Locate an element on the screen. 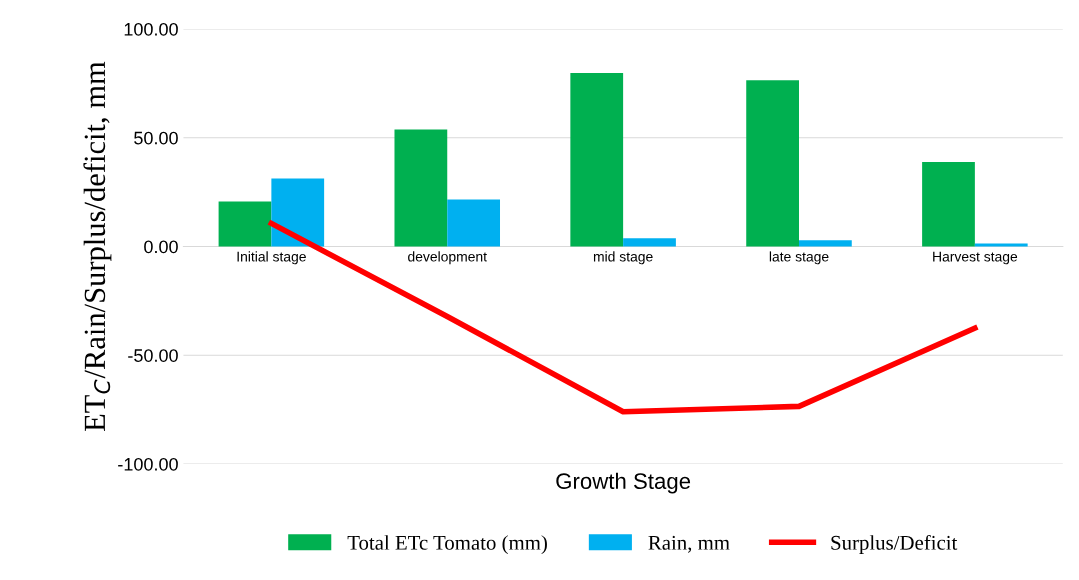 The image size is (1079, 580). y-tick-label: 0.00 is located at coordinates (161, 247).